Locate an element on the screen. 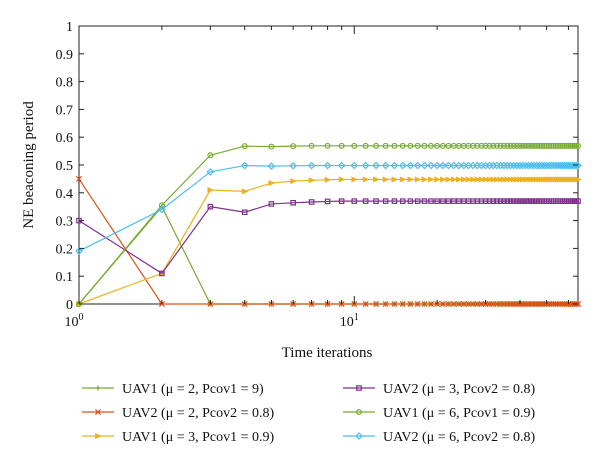 This screenshot has height=472, width=600. y-tick-label: 0.6 is located at coordinates (65, 138).